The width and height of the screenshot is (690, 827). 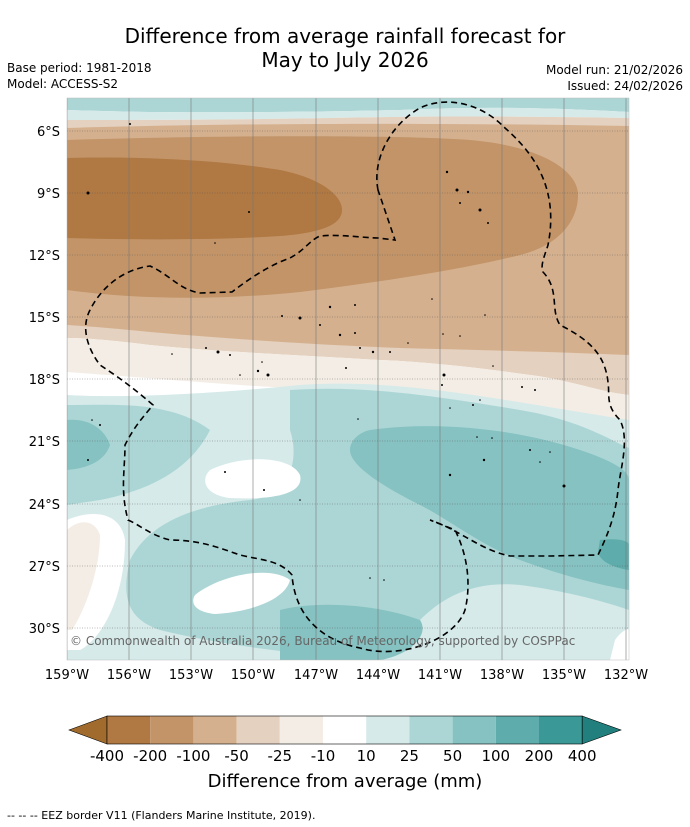 I want to click on issued-text: Issued: 24/02/2026, so click(x=625, y=86).